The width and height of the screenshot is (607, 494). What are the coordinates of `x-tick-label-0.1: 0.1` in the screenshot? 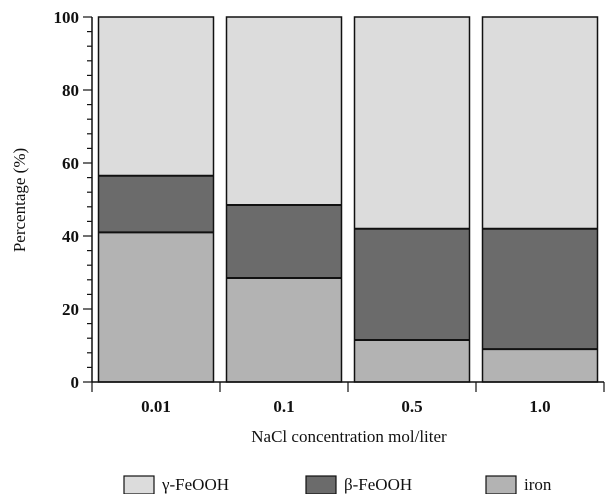 It's located at (283, 406).